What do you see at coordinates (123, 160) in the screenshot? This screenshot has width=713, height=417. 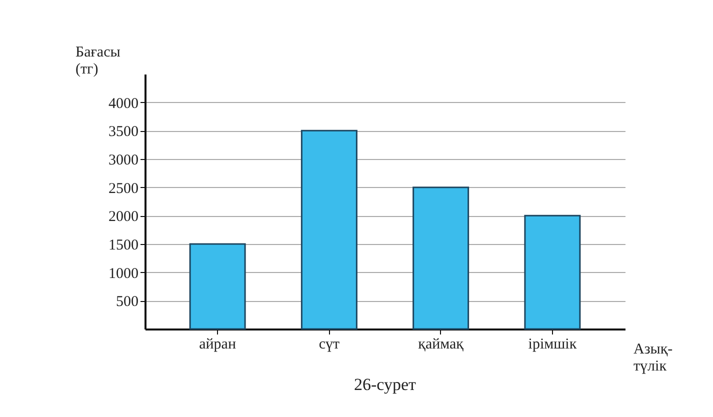 I see `y-tick-label: 3000` at bounding box center [123, 160].